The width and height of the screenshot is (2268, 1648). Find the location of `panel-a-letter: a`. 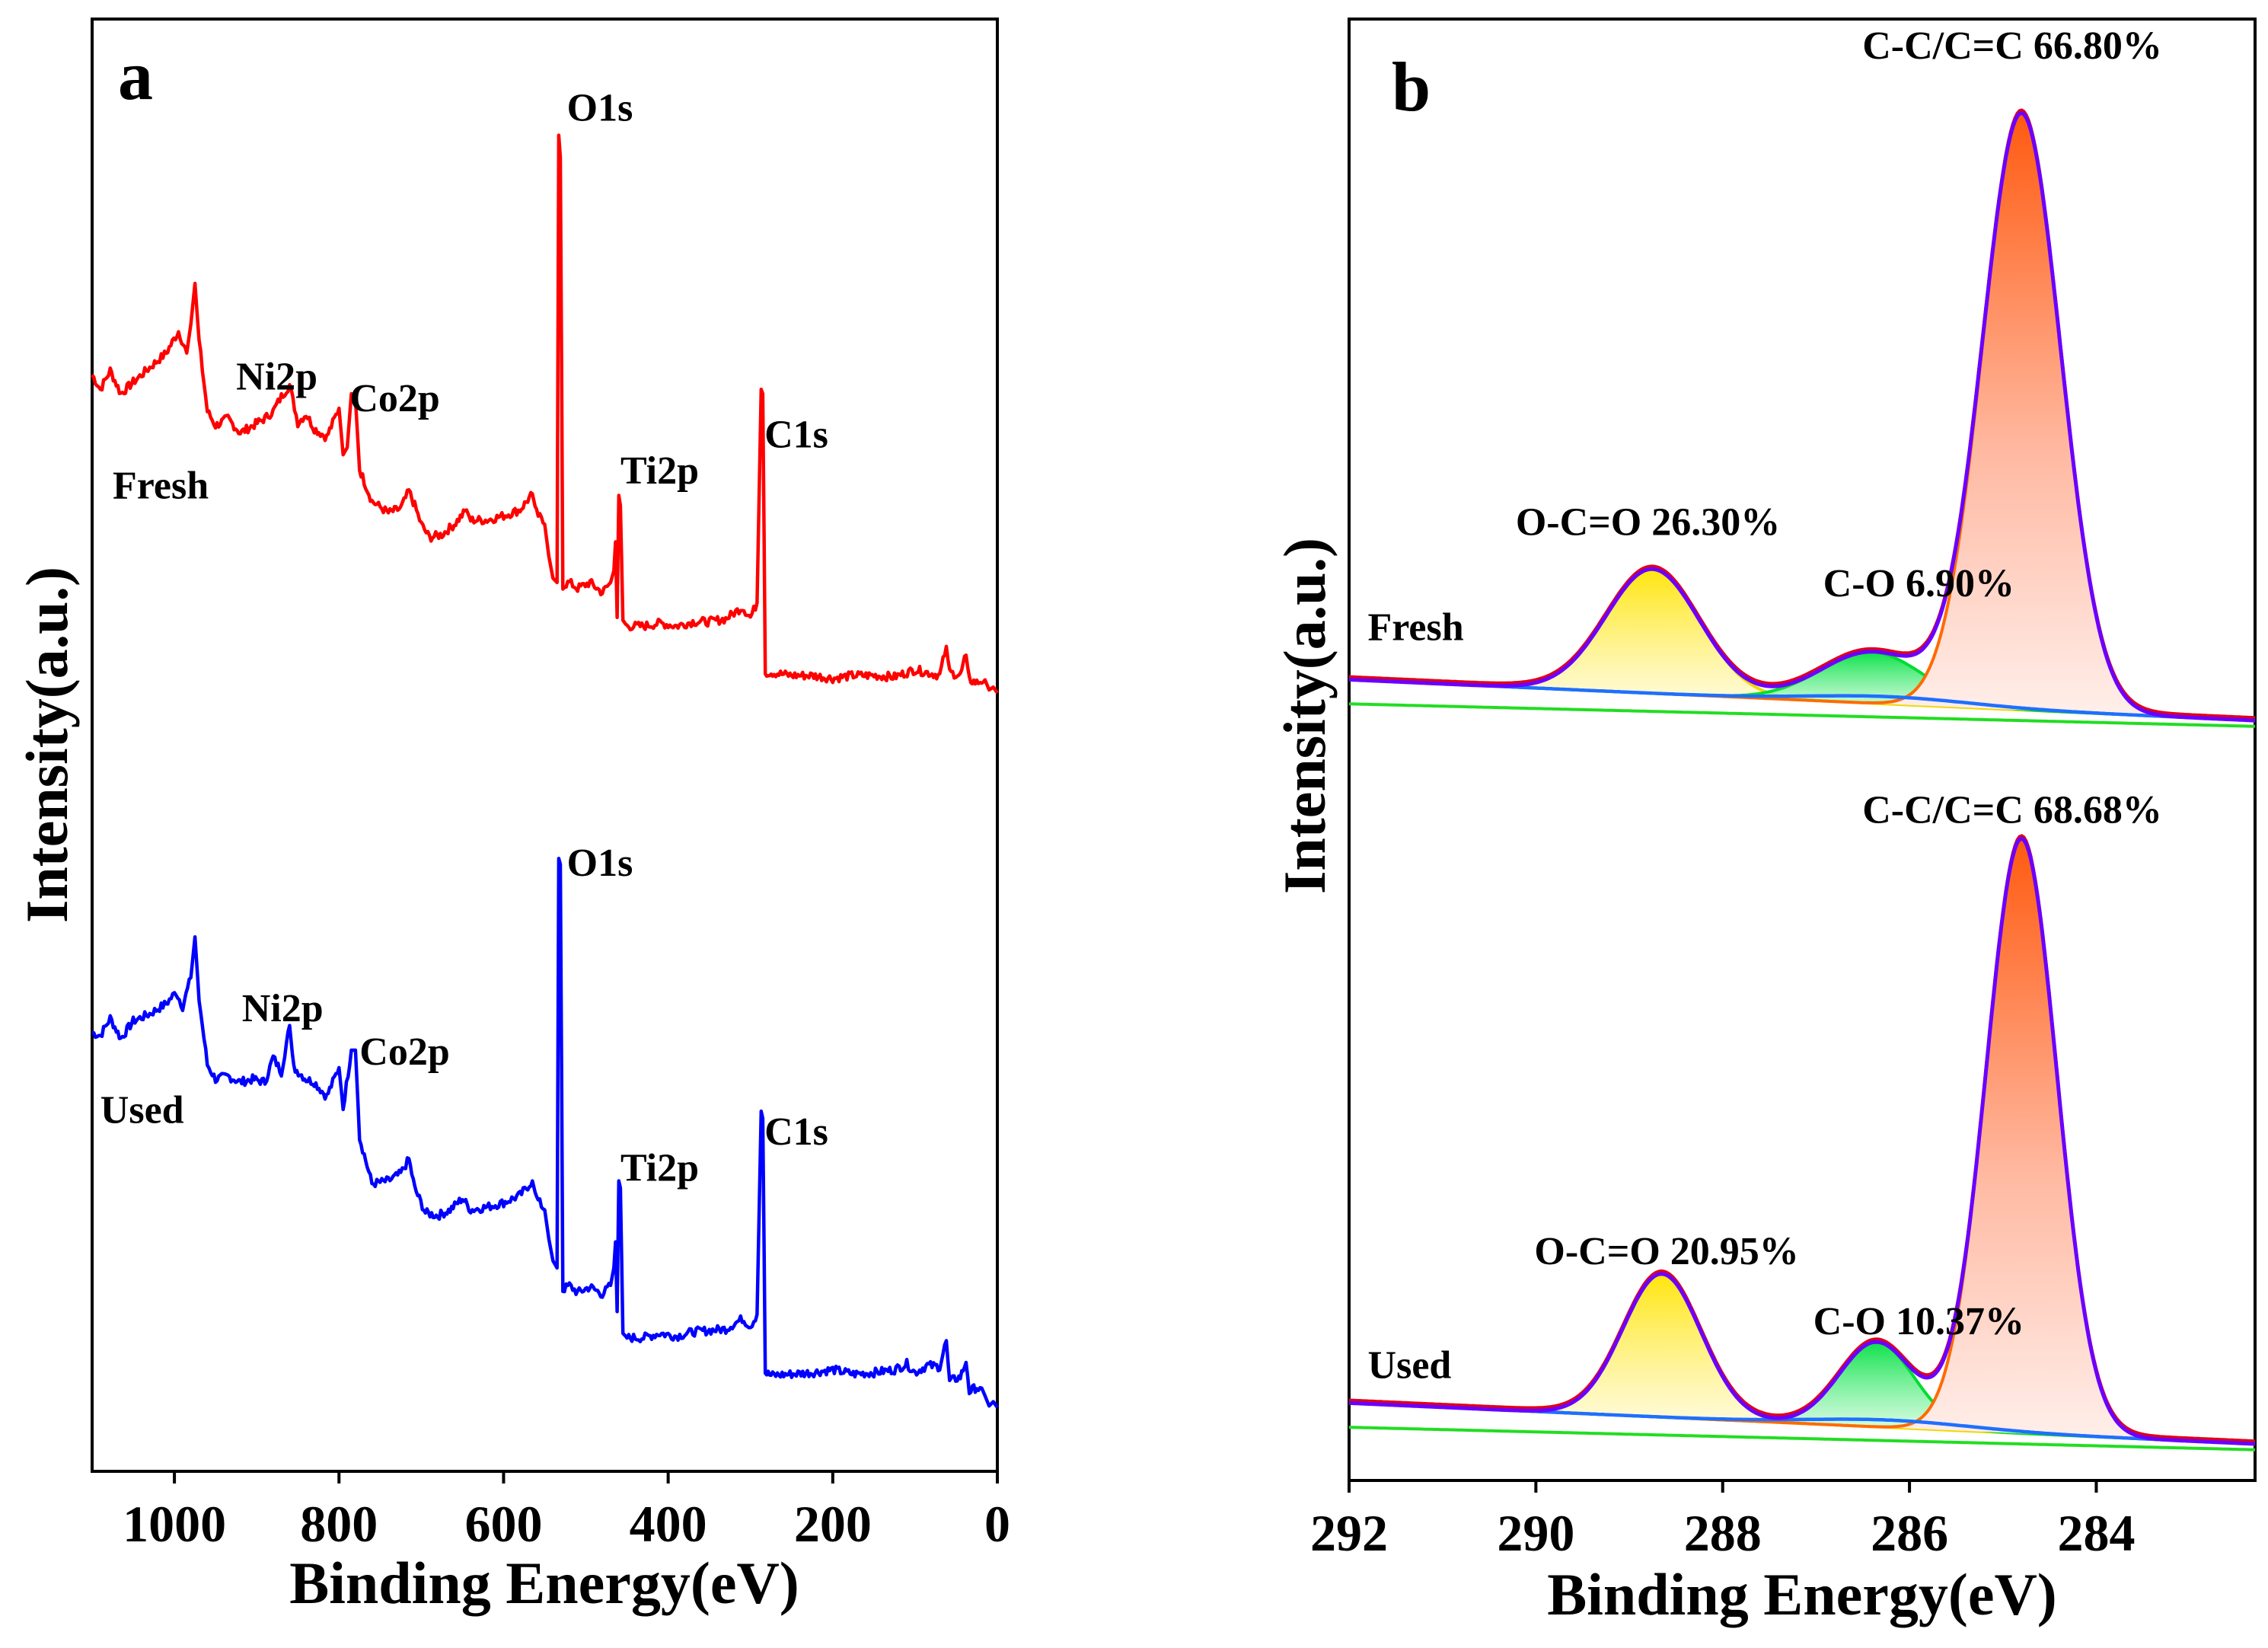

panel-a-letter: a is located at coordinates (135, 75).